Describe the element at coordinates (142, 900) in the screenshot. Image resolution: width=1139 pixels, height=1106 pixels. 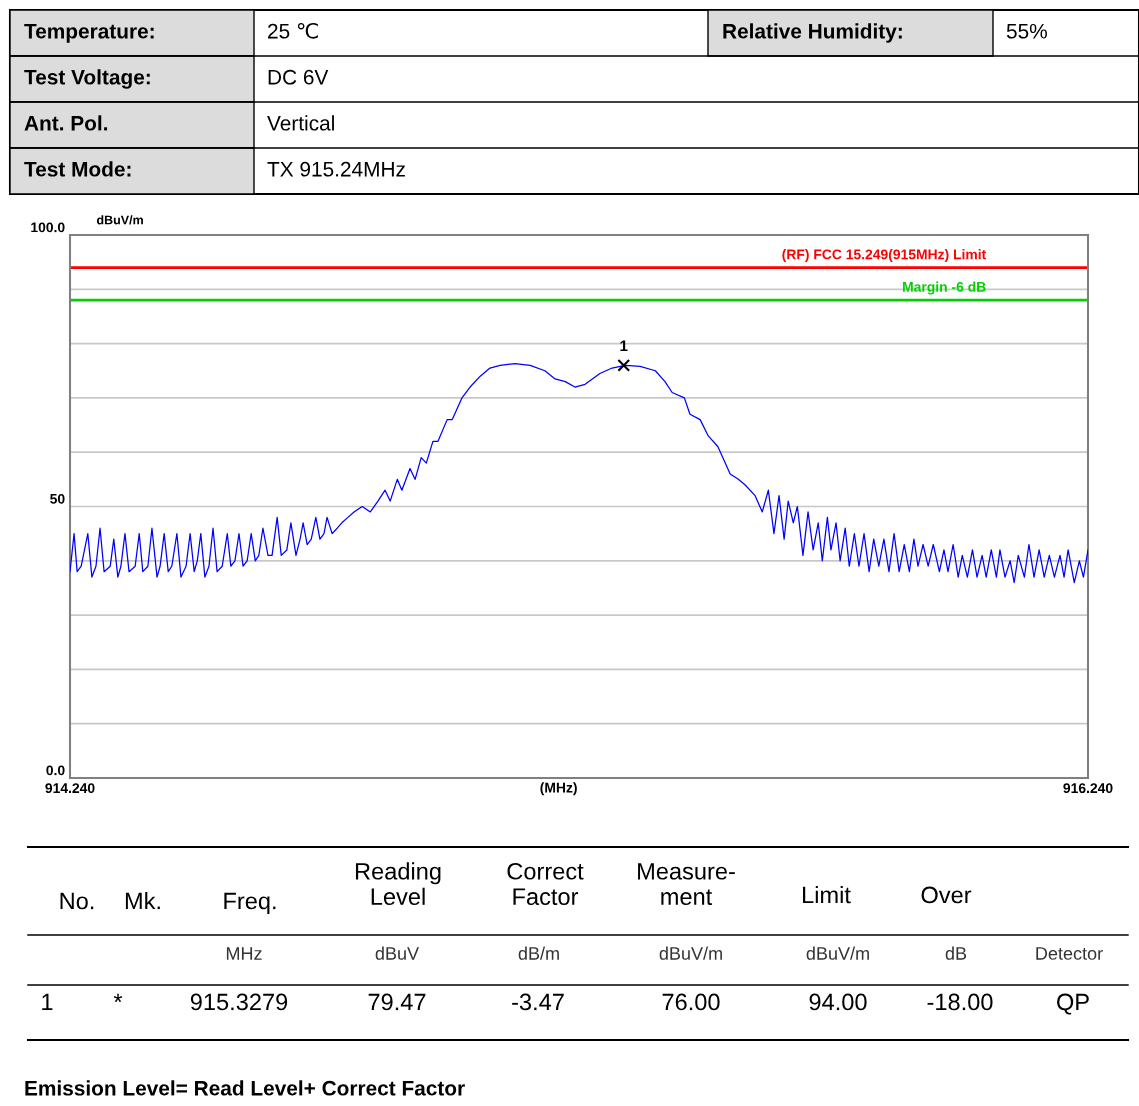
I see `text: Mk.` at that location.